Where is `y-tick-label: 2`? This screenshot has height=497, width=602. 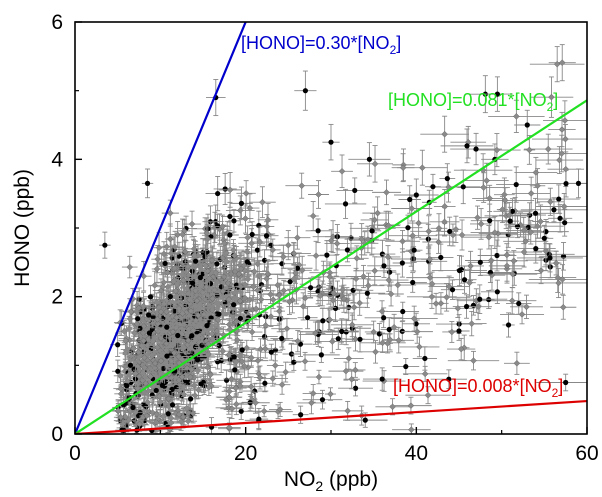 y-tick-label: 2 is located at coordinates (57, 297).